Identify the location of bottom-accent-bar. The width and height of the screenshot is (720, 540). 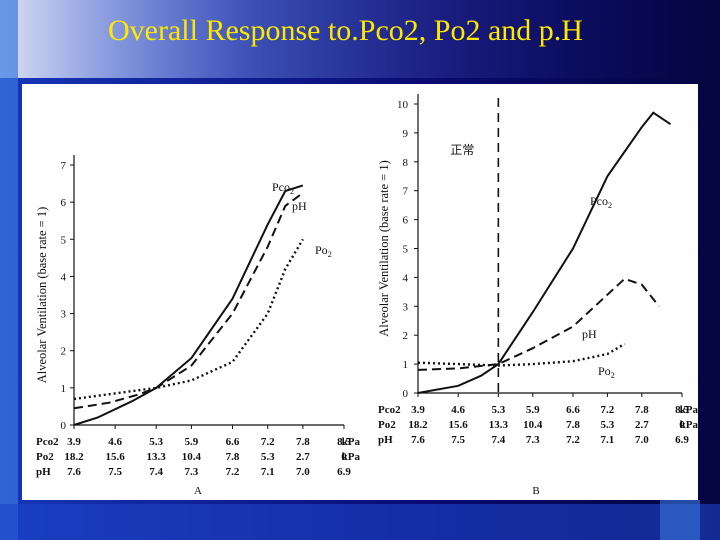
(360, 522).